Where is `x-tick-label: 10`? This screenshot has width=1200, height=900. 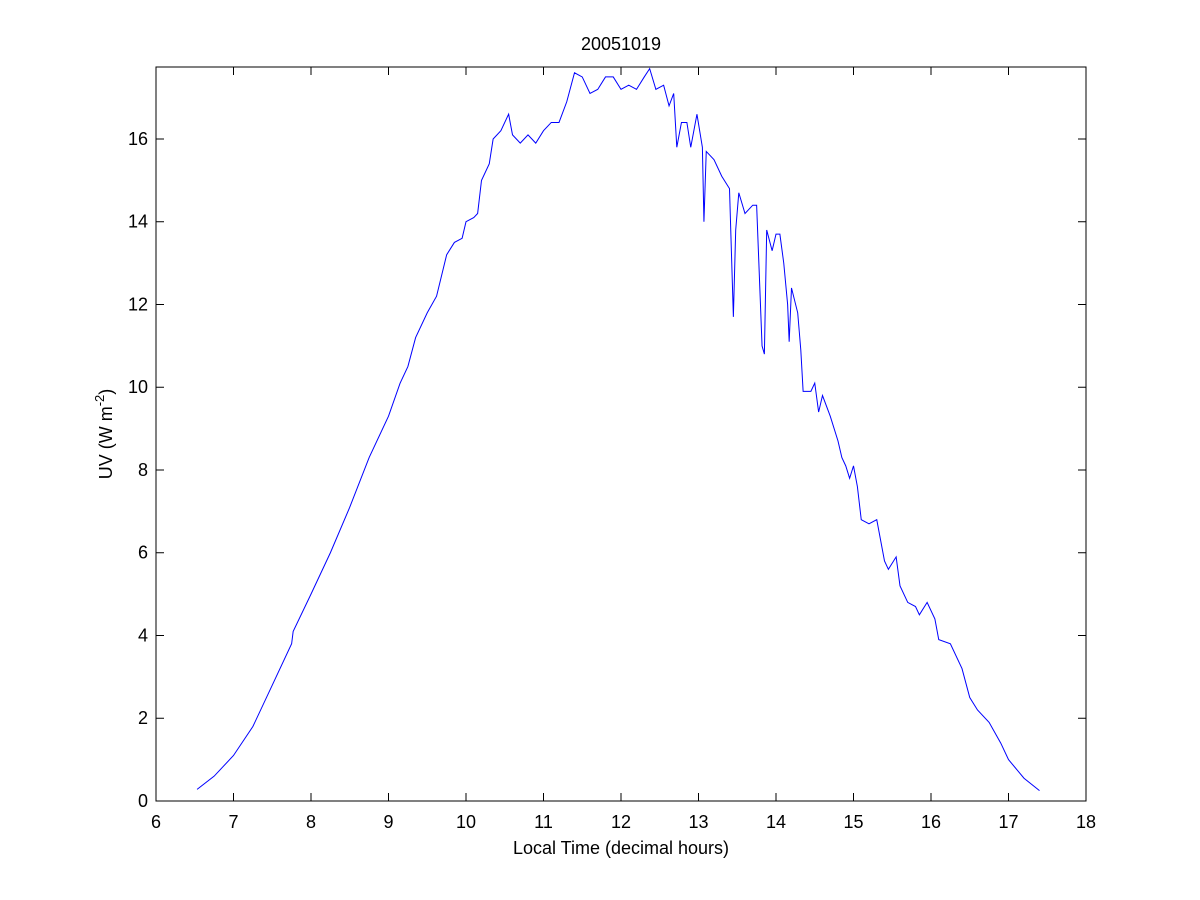
x-tick-label: 10 is located at coordinates (466, 822).